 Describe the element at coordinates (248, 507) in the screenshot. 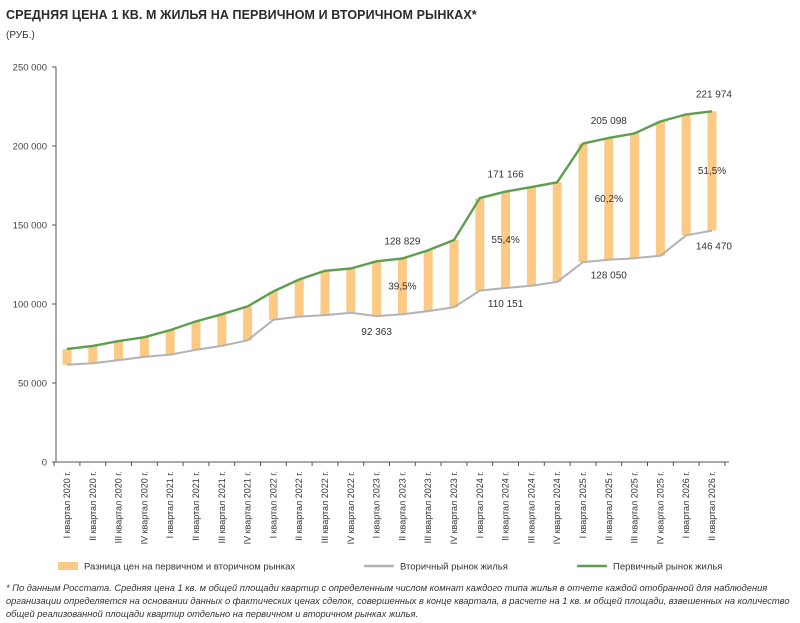

I see `x-tick-label: IV квартал 2021 г.` at that location.